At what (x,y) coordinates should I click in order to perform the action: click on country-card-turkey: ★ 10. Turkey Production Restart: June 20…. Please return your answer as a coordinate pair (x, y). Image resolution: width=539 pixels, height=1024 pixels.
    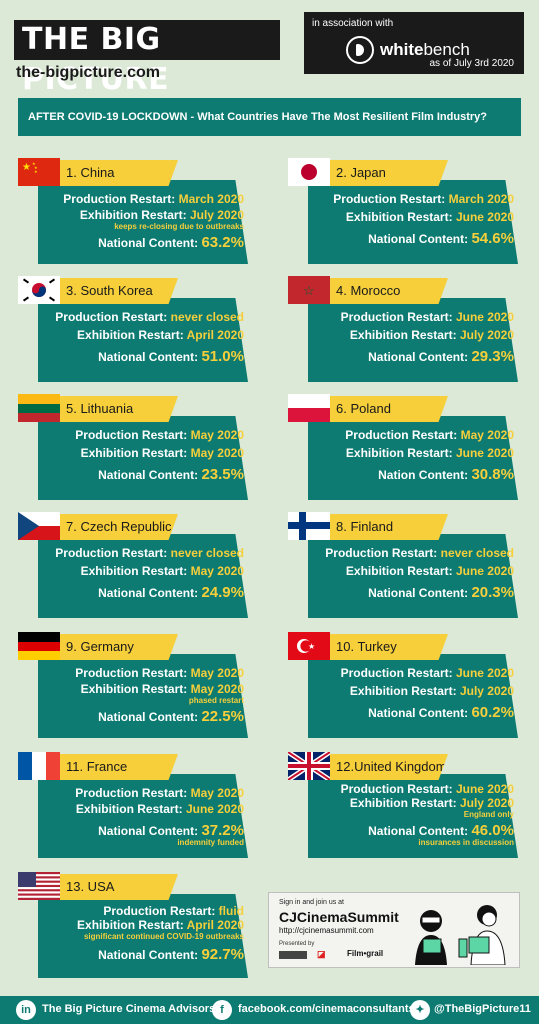
    Looking at the image, I should click on (413, 687).